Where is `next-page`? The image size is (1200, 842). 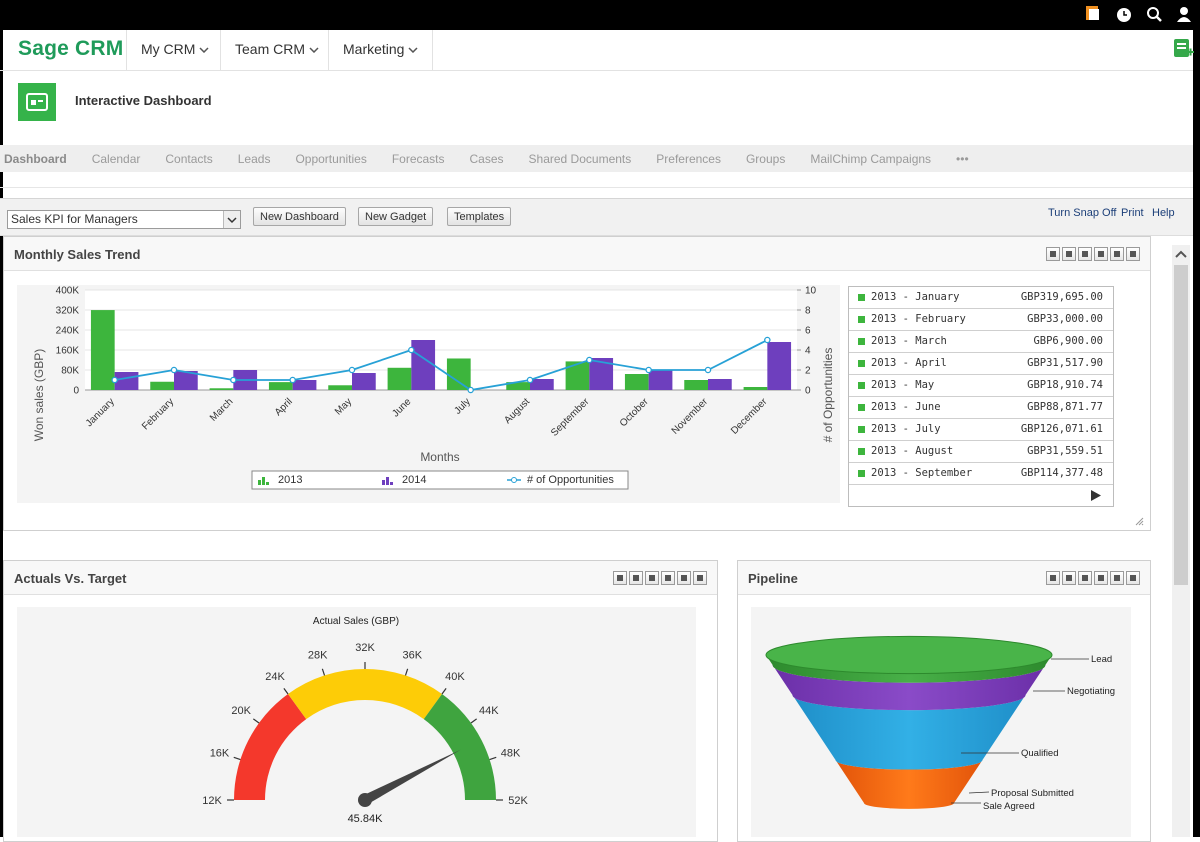 next-page is located at coordinates (1096, 495).